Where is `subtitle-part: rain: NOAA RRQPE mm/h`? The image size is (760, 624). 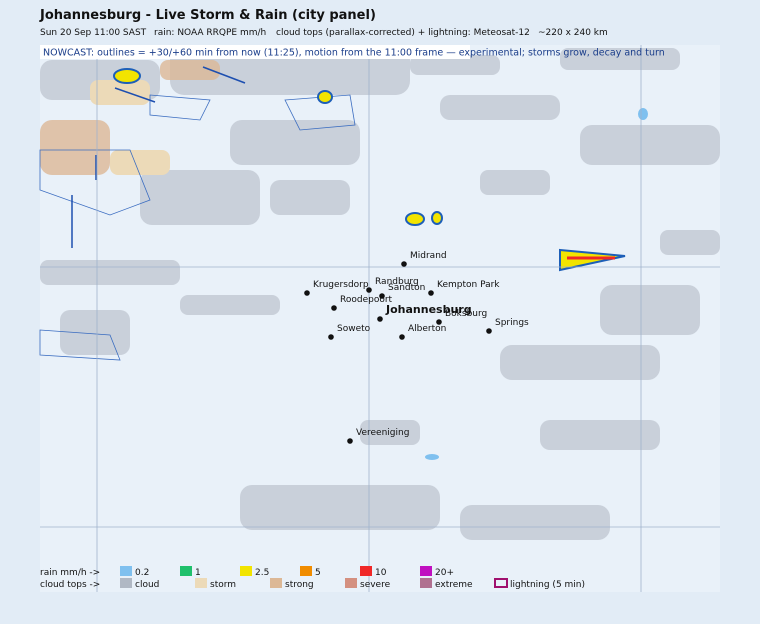
subtitle-part: rain: NOAA RRQPE mm/h is located at coordinates (210, 33).